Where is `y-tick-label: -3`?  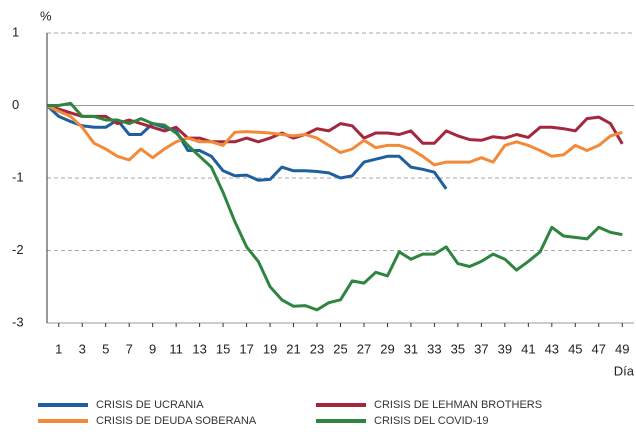 y-tick-label: -3 is located at coordinates (18, 321).